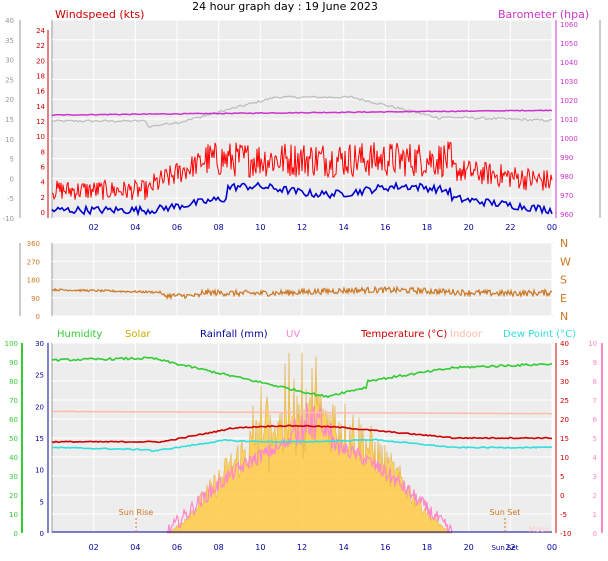  What do you see at coordinates (466, 334) in the screenshot?
I see `legend-item: Indoor` at bounding box center [466, 334].